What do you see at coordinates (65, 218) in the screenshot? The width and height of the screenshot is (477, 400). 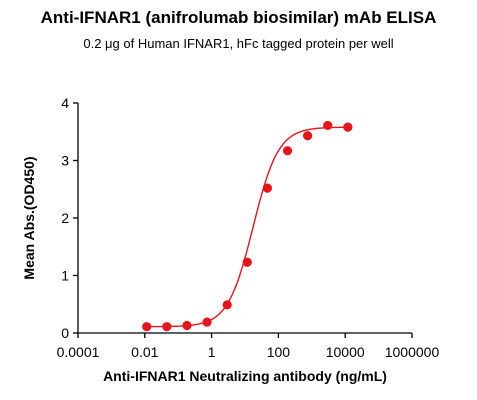 I see `y-tick-label: 2` at bounding box center [65, 218].